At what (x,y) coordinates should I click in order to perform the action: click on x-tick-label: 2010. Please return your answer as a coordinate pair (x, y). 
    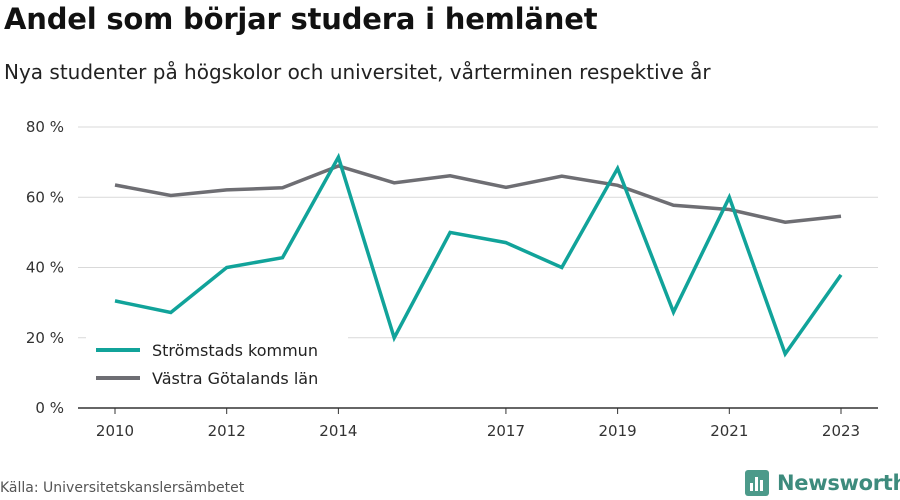
    Looking at the image, I should click on (115, 431).